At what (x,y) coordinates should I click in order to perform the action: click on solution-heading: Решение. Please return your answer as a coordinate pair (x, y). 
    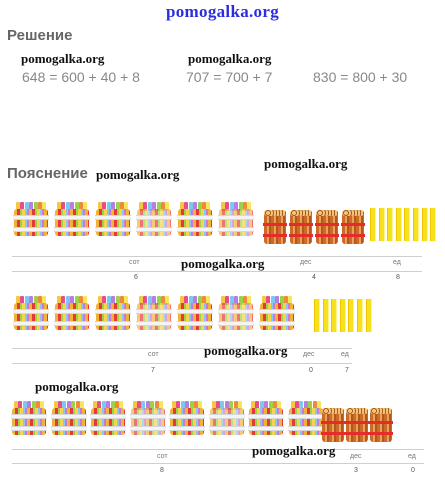
    Looking at the image, I should click on (40, 35).